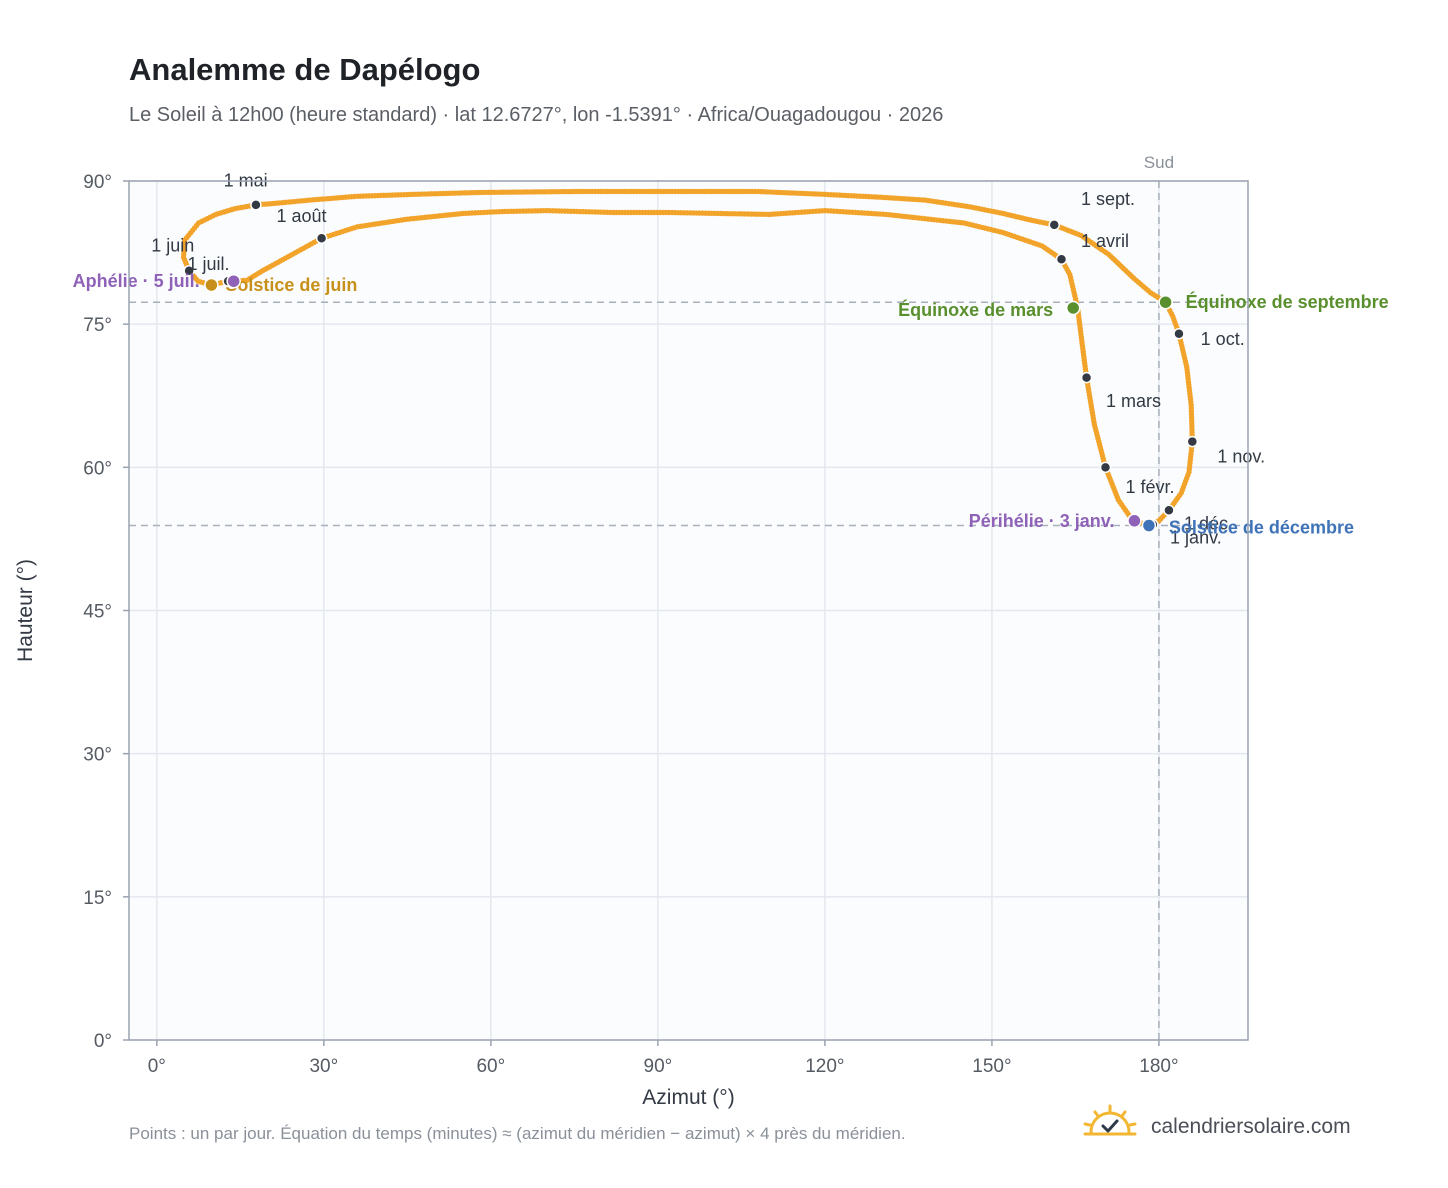  What do you see at coordinates (97, 182) in the screenshot?
I see `y-tick-label: 90°` at bounding box center [97, 182].